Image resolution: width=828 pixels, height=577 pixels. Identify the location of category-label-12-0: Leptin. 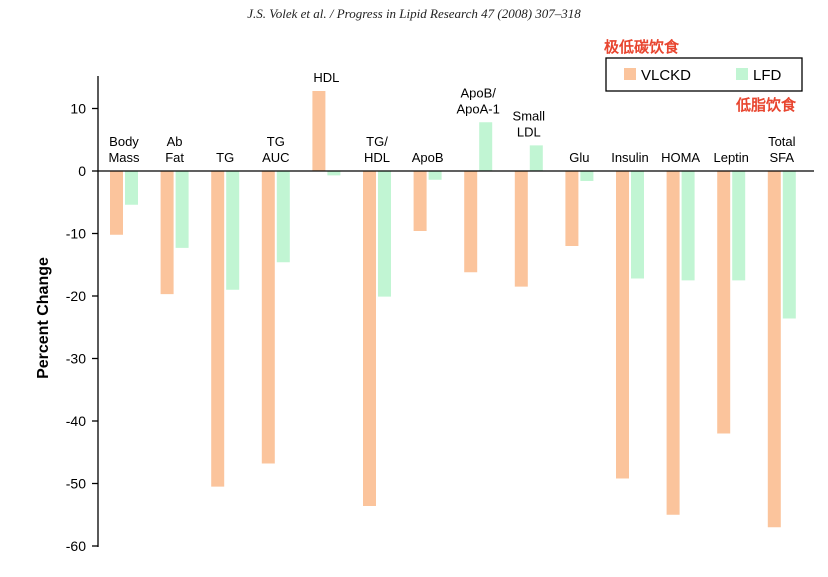
(730, 157).